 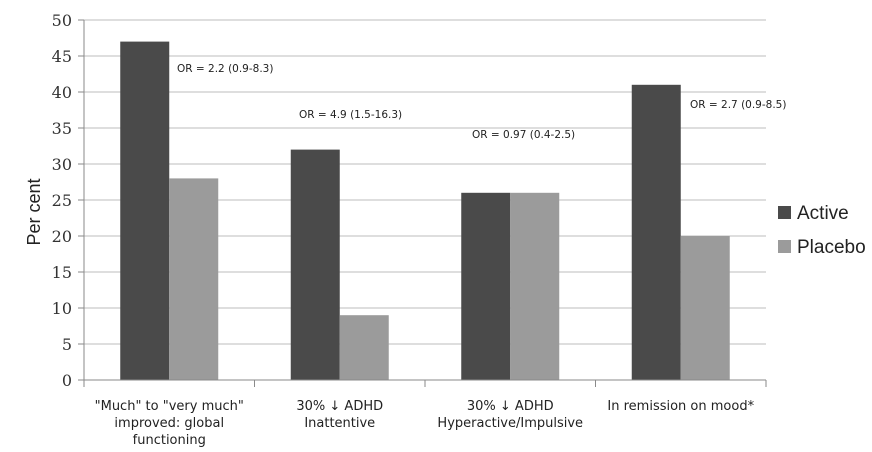 I want to click on y-tick-label: 10, so click(x=62, y=308).